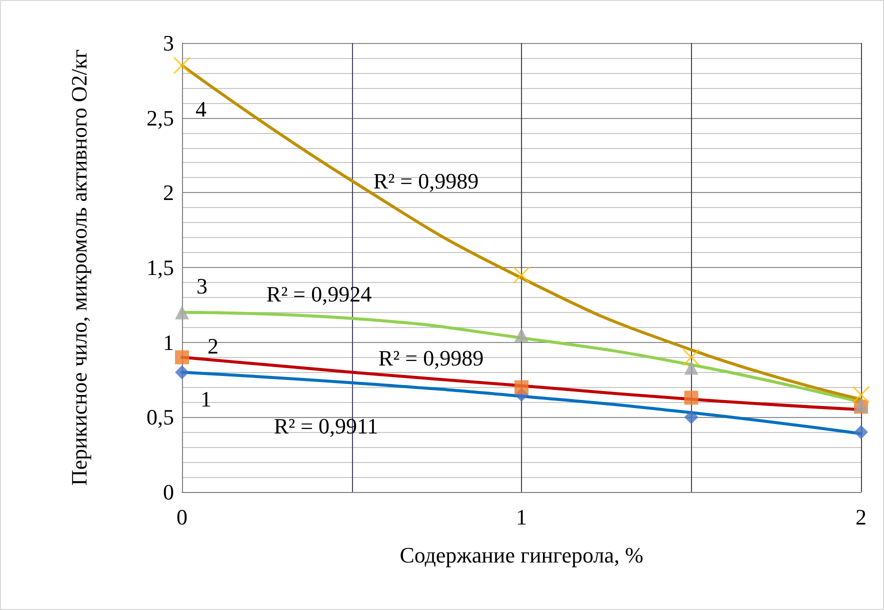 The height and width of the screenshot is (610, 884). Describe the element at coordinates (213, 346) in the screenshot. I see `annotation: 2` at that location.